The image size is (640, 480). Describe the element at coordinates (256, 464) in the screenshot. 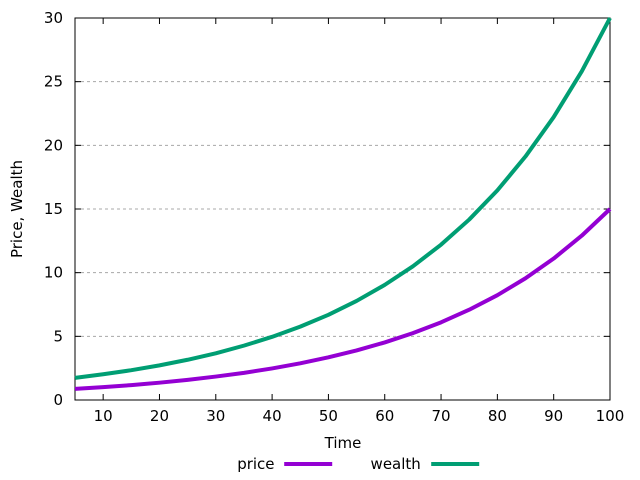

I see `legend-label: price` at that location.